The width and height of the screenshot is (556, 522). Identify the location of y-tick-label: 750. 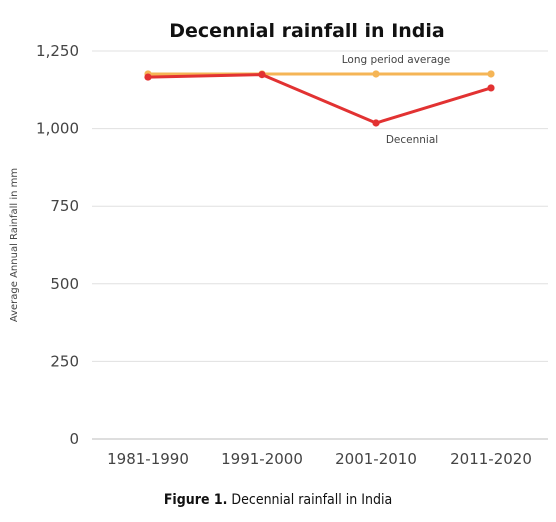
(64, 206).